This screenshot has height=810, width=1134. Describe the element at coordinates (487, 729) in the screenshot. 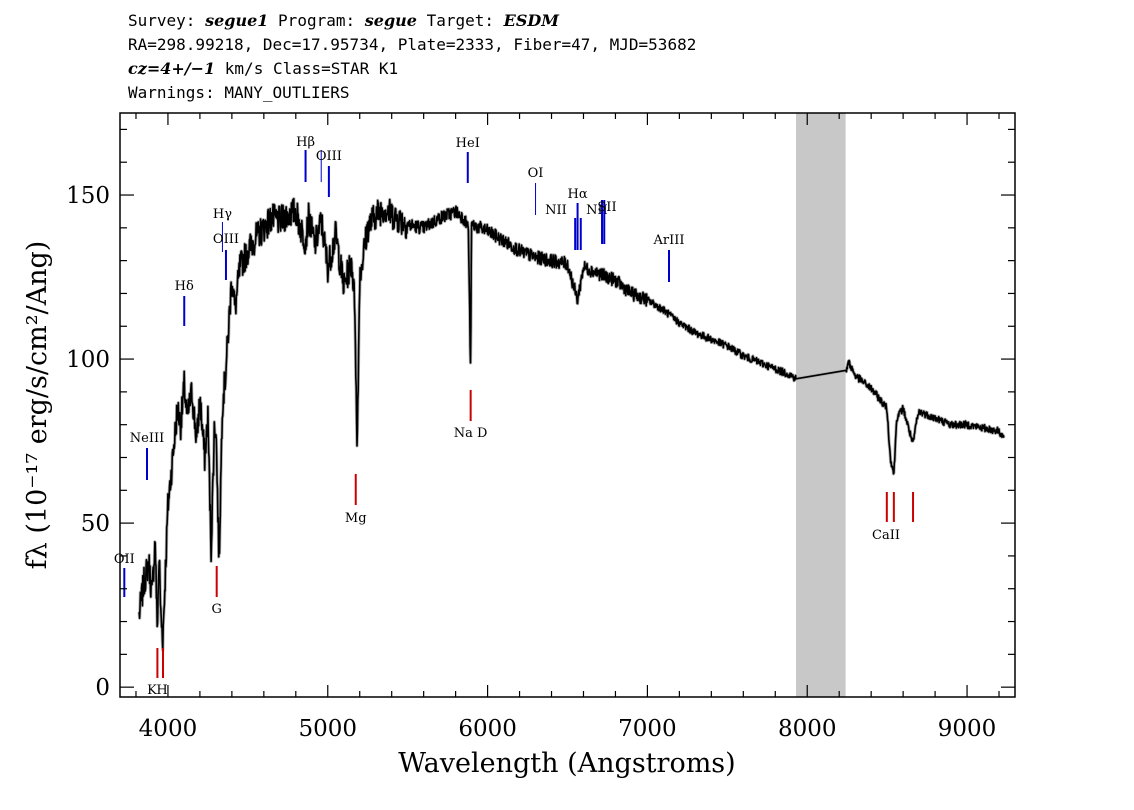

I see `x-tick-label-2: 6000` at that location.